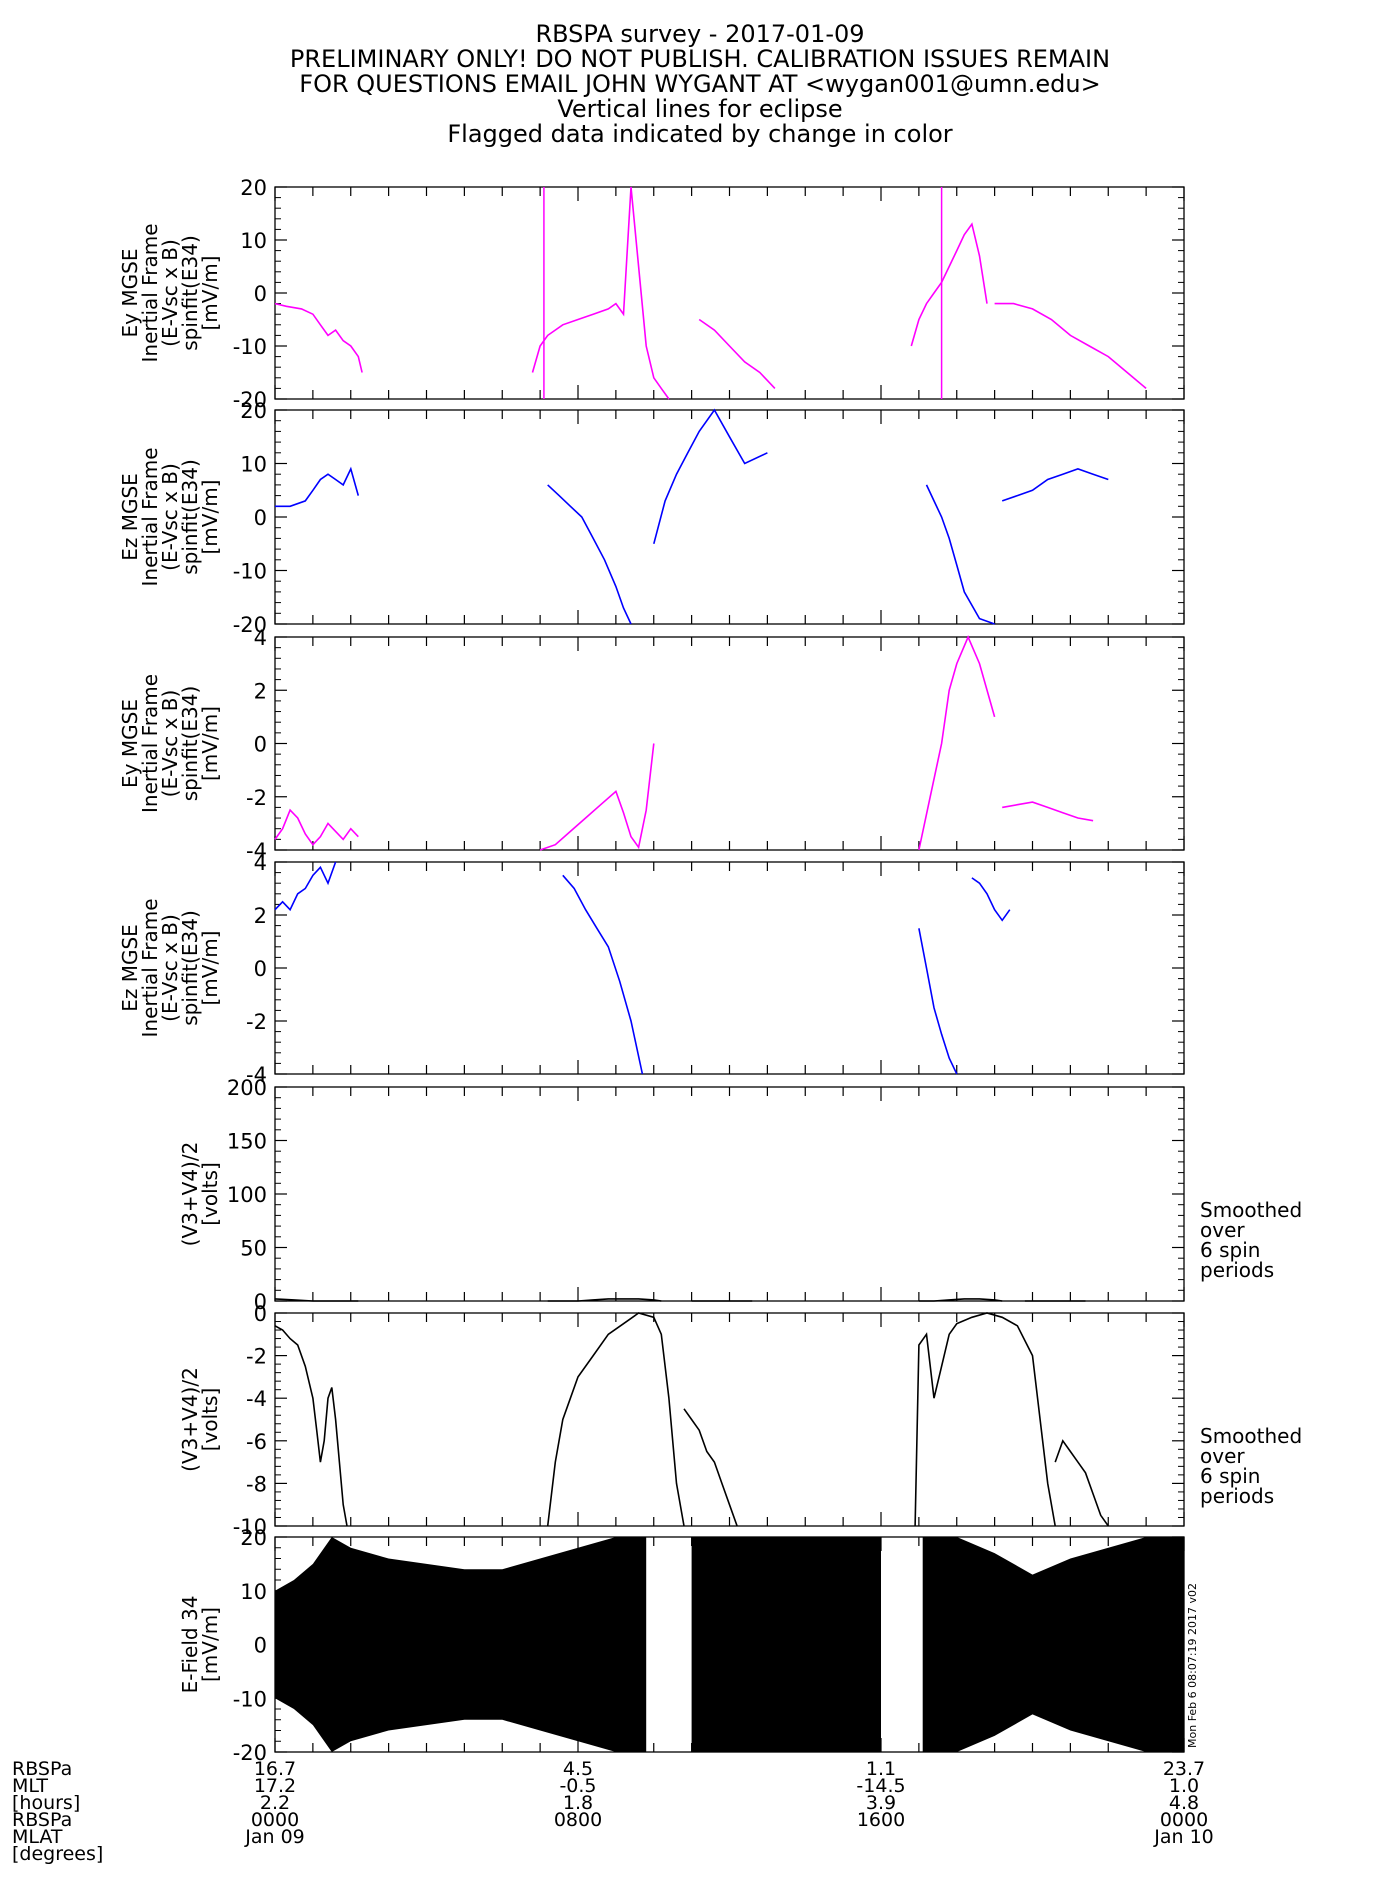 The height and width of the screenshot is (1900, 1400). Describe the element at coordinates (1184, 1786) in the screenshot. I see `x-tick-value: 1.0` at that location.